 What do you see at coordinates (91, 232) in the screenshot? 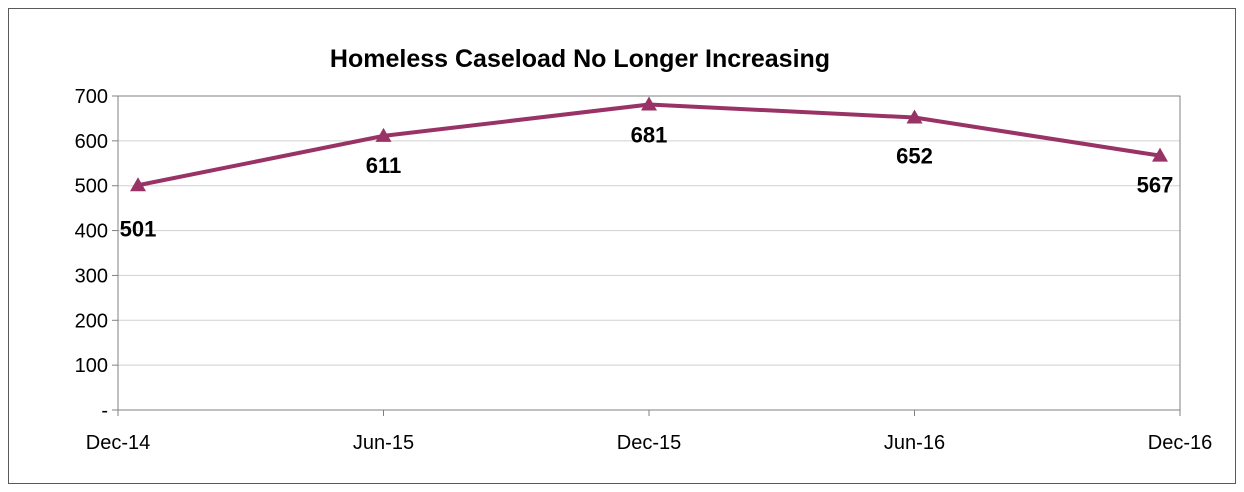
I see `y-tick-label: 400` at bounding box center [91, 232].